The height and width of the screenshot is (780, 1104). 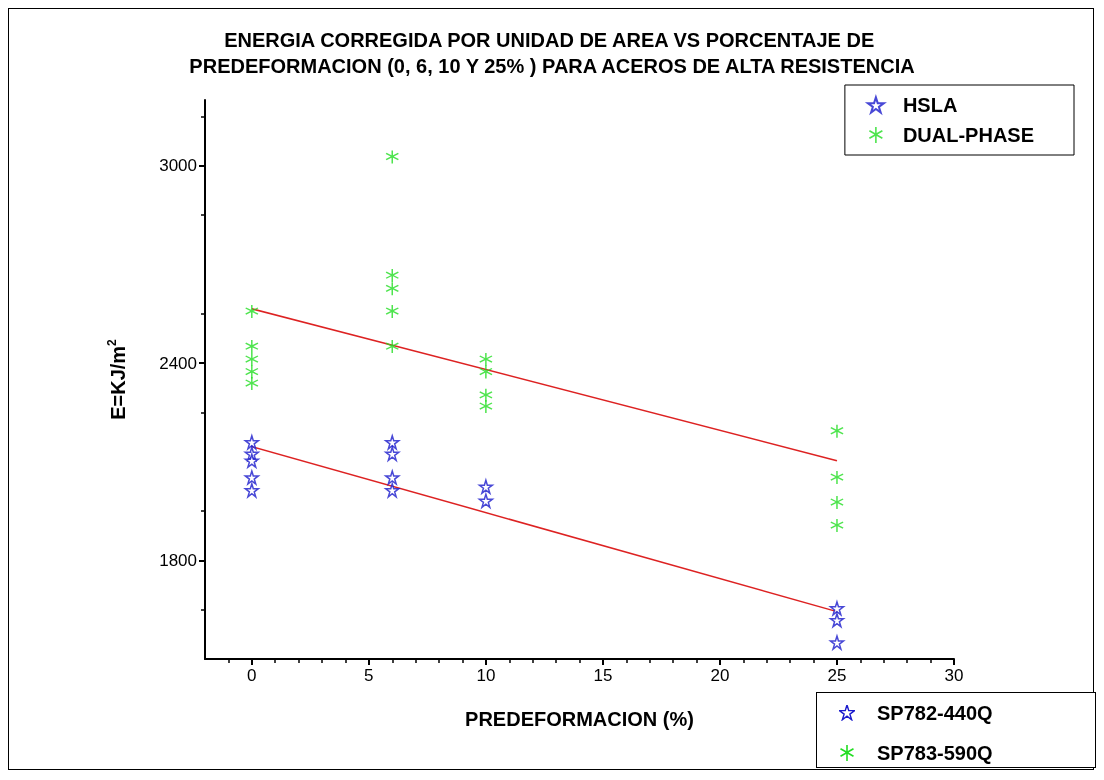 What do you see at coordinates (178, 560) in the screenshot?
I see `y-tick-label: 1800` at bounding box center [178, 560].